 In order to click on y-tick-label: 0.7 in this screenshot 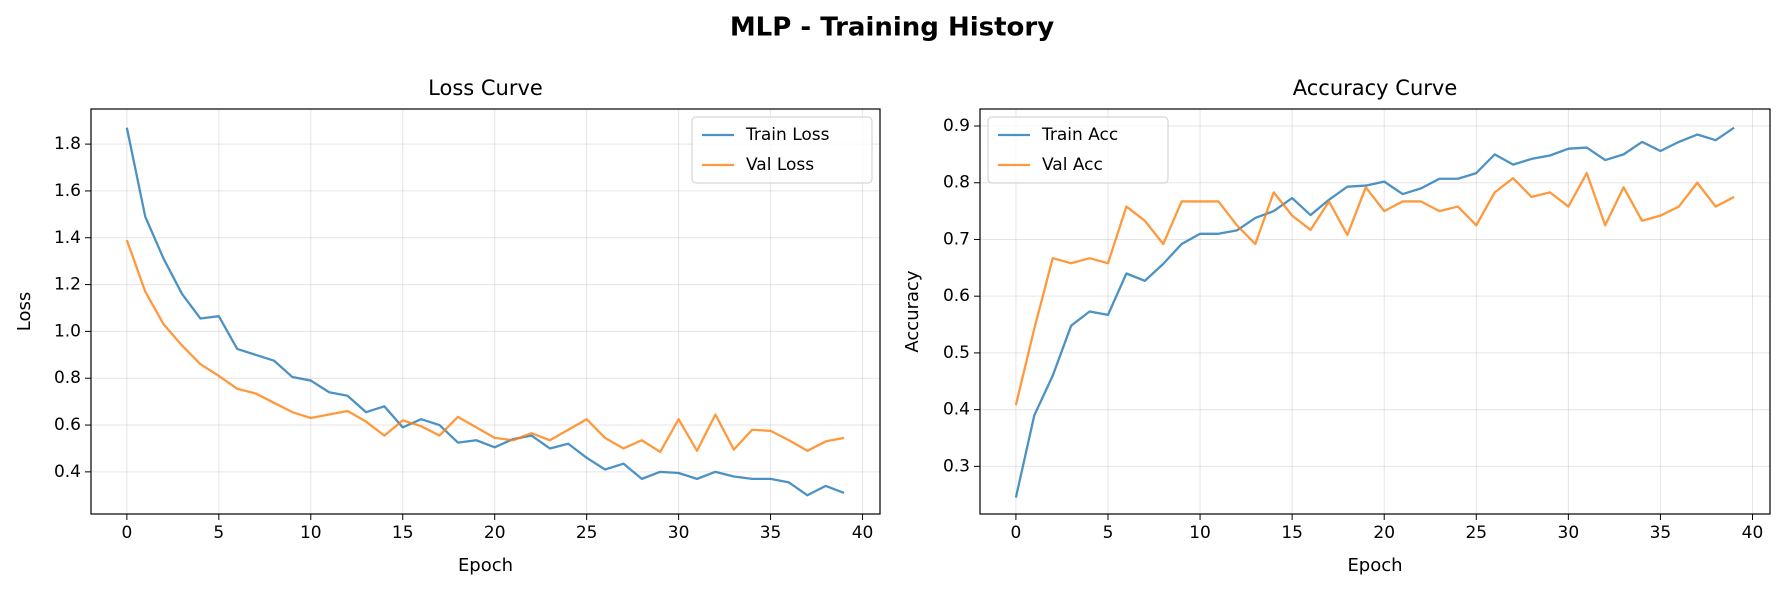, I will do `click(956, 239)`.